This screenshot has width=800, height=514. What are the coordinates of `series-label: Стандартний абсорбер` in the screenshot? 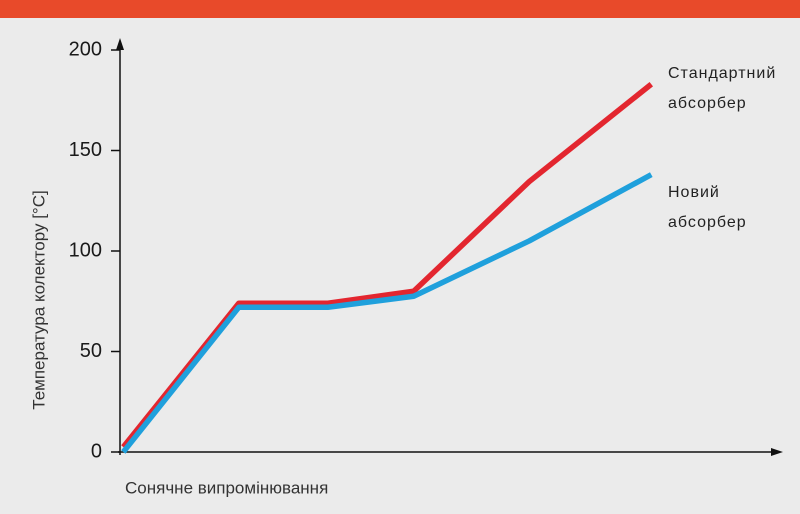 It's located at (722, 89).